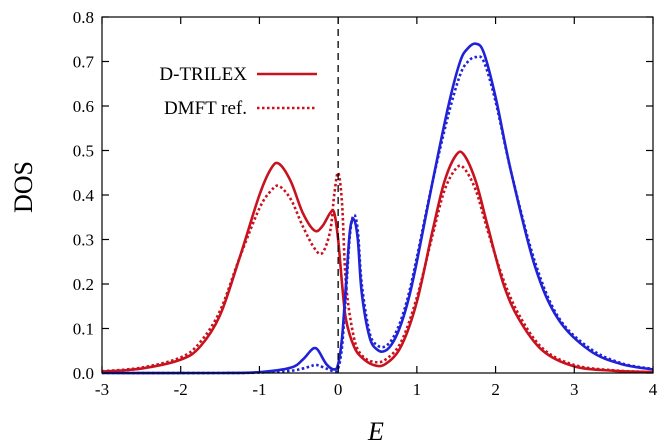 Image resolution: width=657 pixels, height=445 pixels. Describe the element at coordinates (495, 389) in the screenshot. I see `x-tick-label: 2` at that location.